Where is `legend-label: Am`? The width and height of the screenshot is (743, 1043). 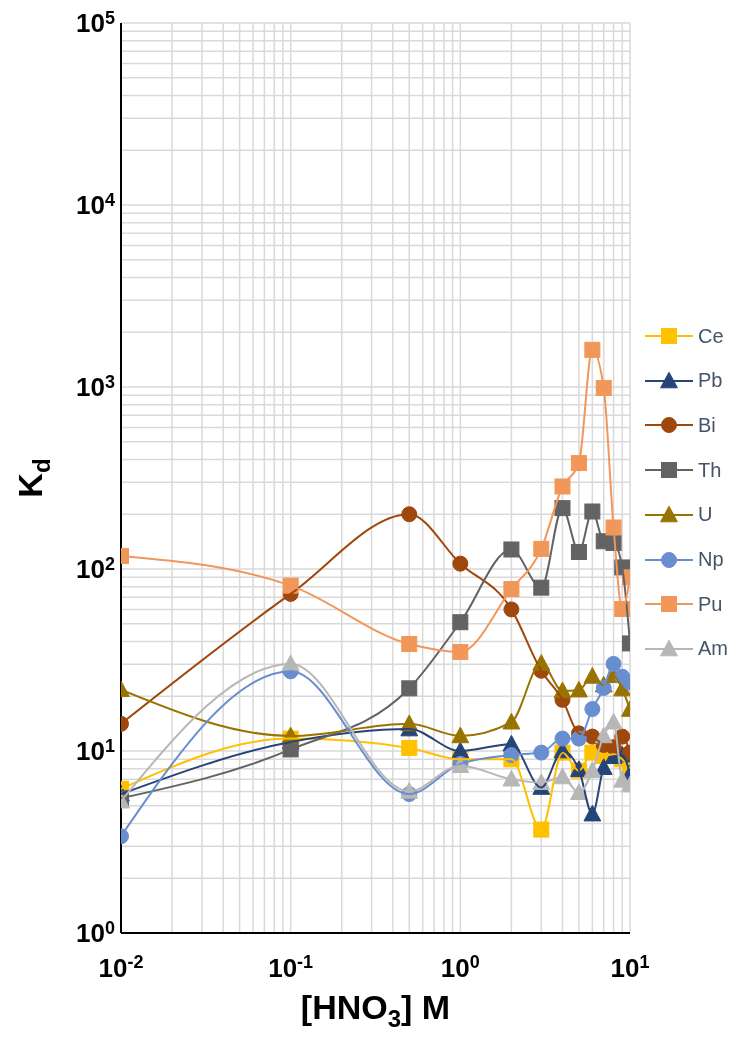 legend-label: Am is located at coordinates (713, 649).